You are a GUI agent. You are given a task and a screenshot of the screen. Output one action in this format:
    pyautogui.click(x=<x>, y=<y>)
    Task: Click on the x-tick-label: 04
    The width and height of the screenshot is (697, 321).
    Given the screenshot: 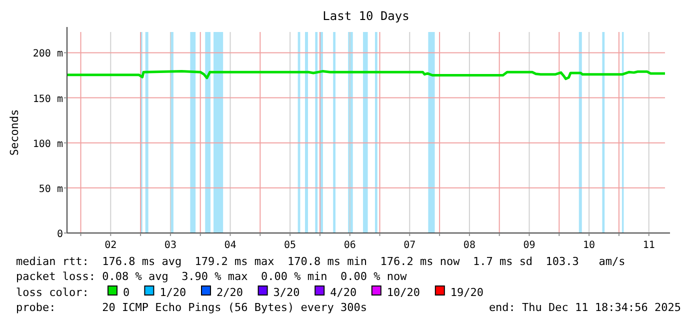 What is the action you would take?
    pyautogui.click(x=230, y=245)
    